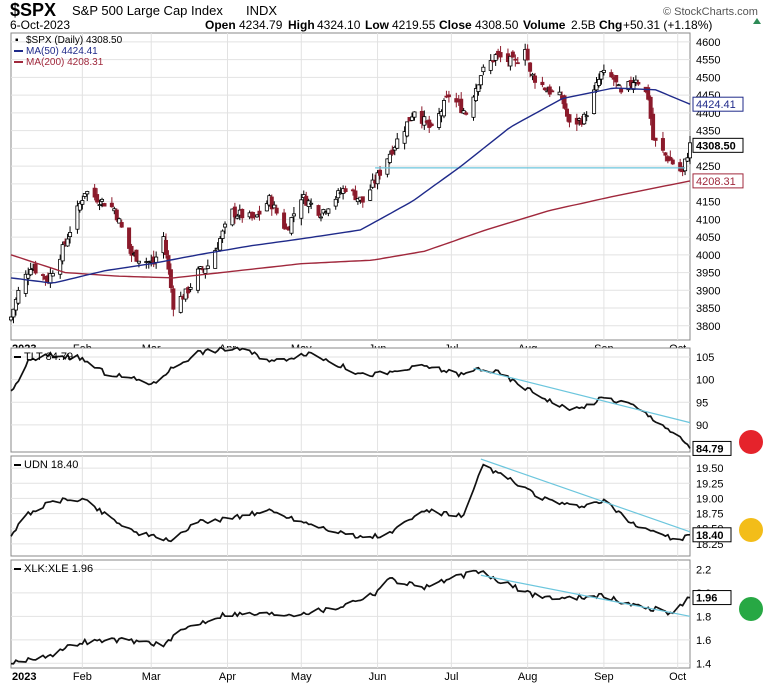 The height and width of the screenshot is (683, 775). Describe the element at coordinates (220, 25) in the screenshot. I see `open-label: Open` at that location.